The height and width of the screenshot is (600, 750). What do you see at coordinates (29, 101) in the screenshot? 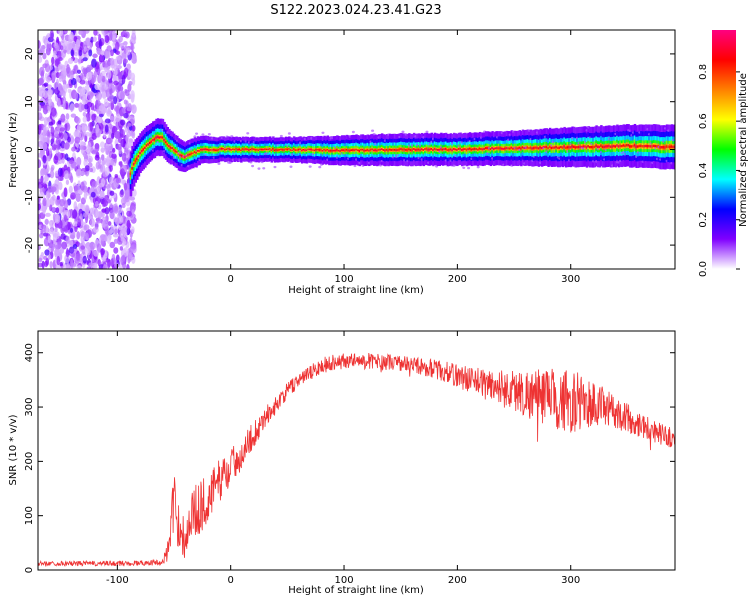
I see `spectrogram-y-tick-label: 10` at bounding box center [29, 101].